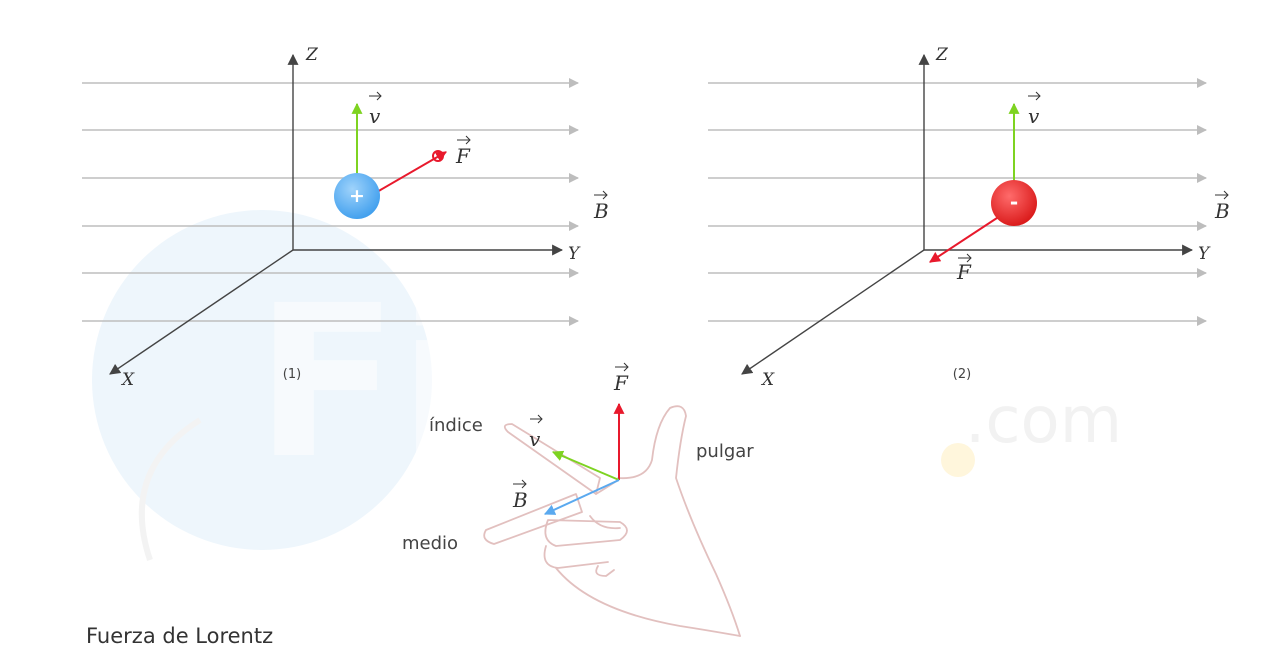 The height and width of the screenshot is (660, 1270). Describe the element at coordinates (965, 239) in the screenshot. I see `force-vector` at that location.